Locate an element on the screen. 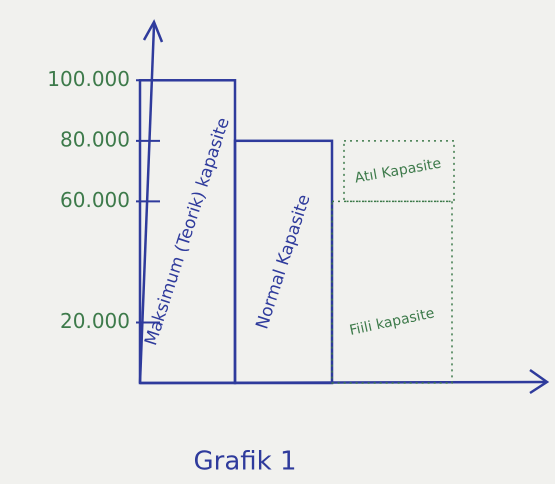 This screenshot has height=484, width=555. y-axis-arrow is located at coordinates (153, 31).